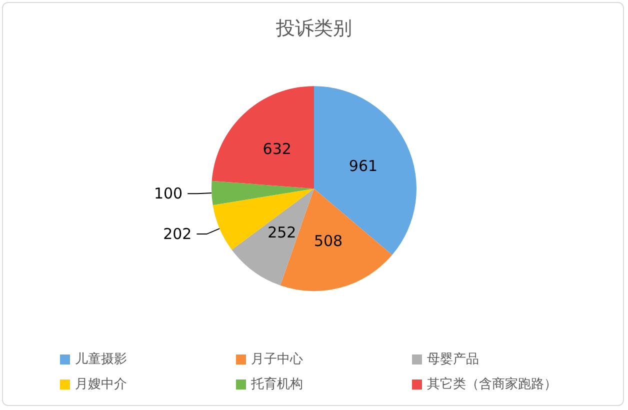 The image size is (628, 410). I want to click on legend-label: 儿童摄影, so click(101, 359).